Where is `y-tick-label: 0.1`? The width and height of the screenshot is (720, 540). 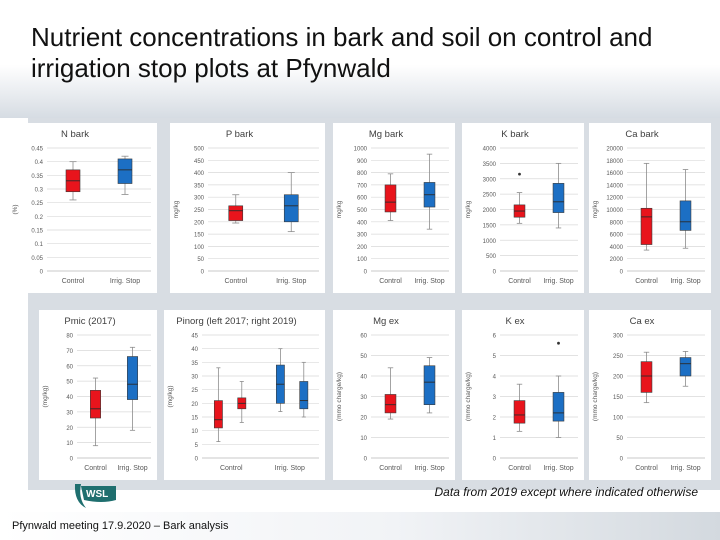
y-tick-label: 0.1 is located at coordinates (39, 245).